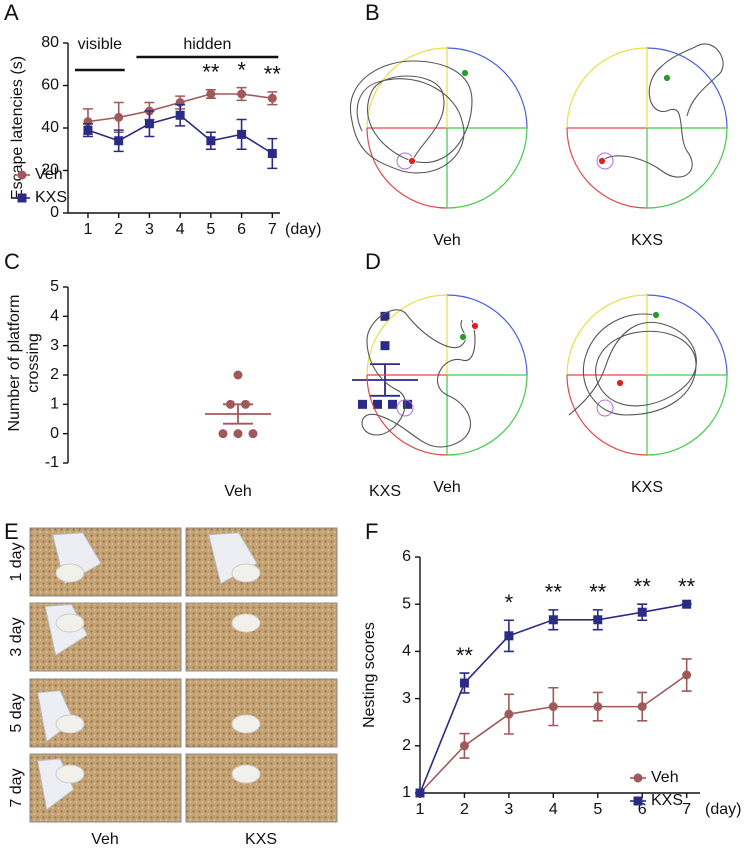  What do you see at coordinates (464, 809) in the screenshot?
I see `x-tick-label: 2` at bounding box center [464, 809].